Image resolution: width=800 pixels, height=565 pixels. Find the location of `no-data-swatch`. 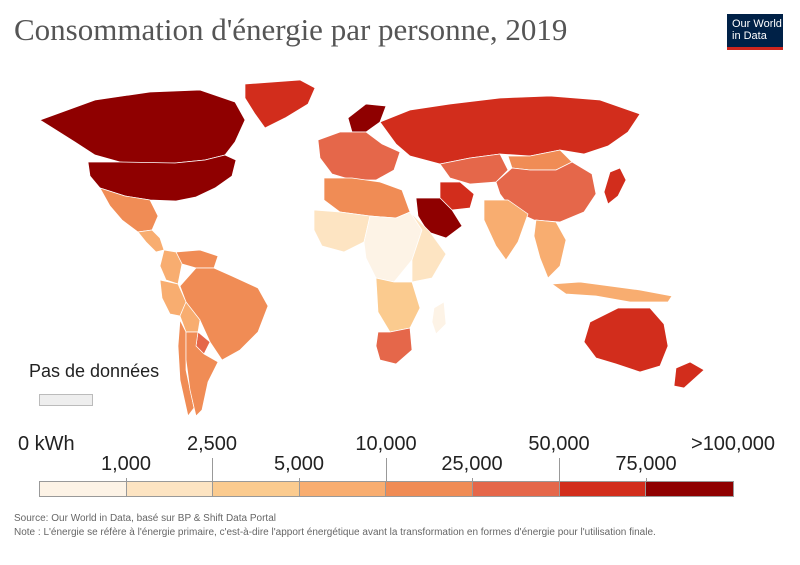

no-data-swatch is located at coordinates (66, 400).